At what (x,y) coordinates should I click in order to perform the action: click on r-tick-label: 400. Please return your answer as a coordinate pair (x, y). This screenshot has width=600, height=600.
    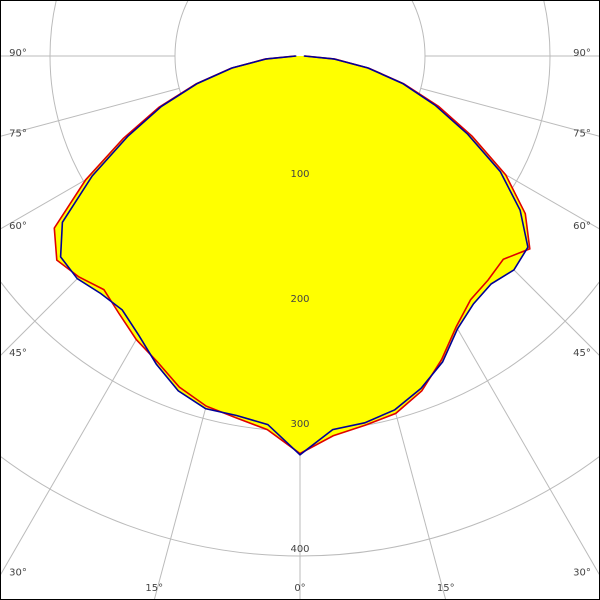
    Looking at the image, I should click on (299, 549).